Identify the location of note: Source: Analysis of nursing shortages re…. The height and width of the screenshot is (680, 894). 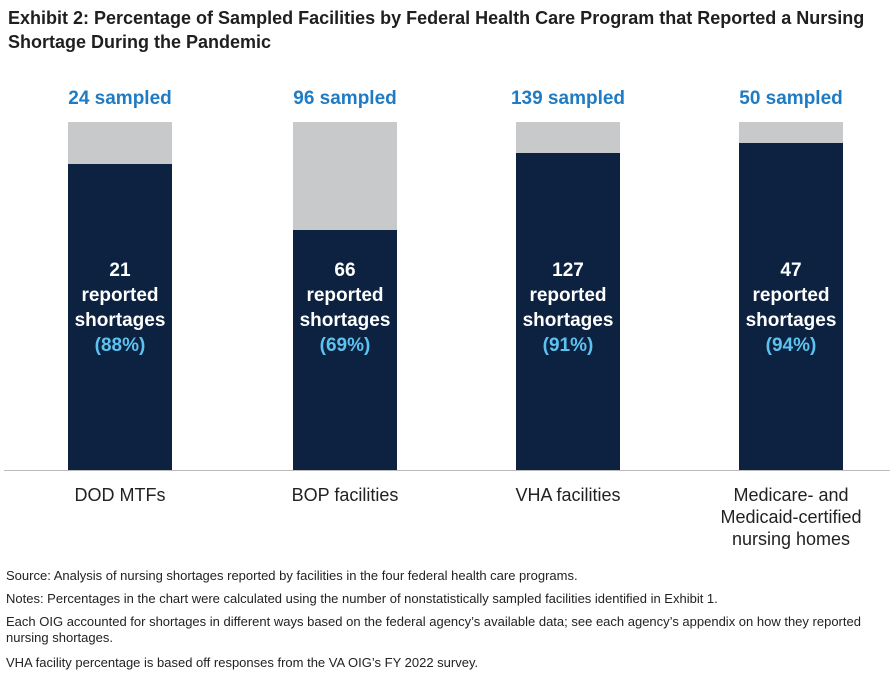
(292, 575).